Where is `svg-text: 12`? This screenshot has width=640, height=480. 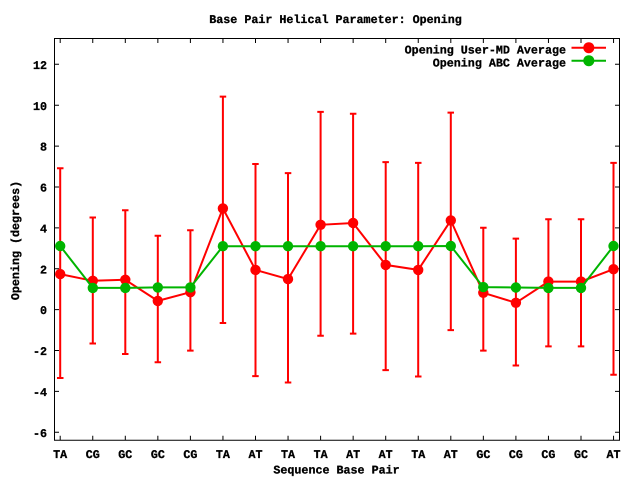 svg-text: 12 is located at coordinates (40, 66).